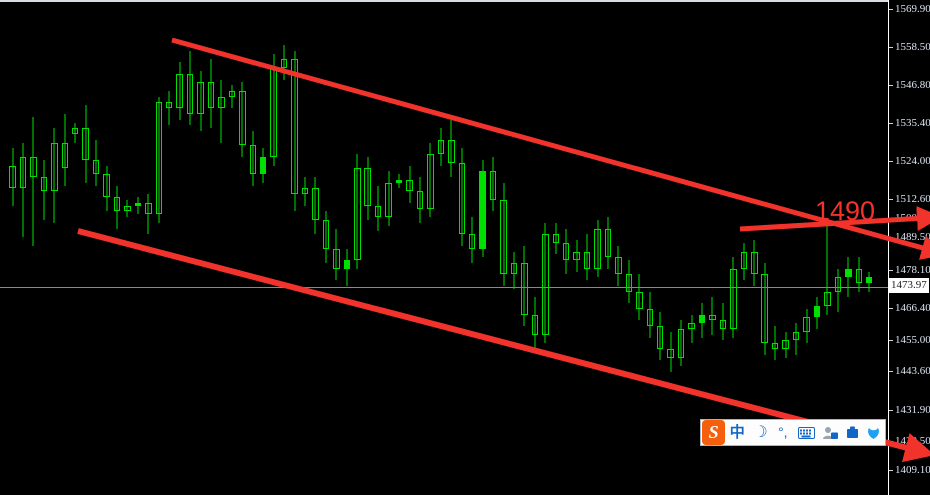 The height and width of the screenshot is (495, 930). Describe the element at coordinates (912, 85) in the screenshot. I see `price-tick-label: 1546.80` at that location.